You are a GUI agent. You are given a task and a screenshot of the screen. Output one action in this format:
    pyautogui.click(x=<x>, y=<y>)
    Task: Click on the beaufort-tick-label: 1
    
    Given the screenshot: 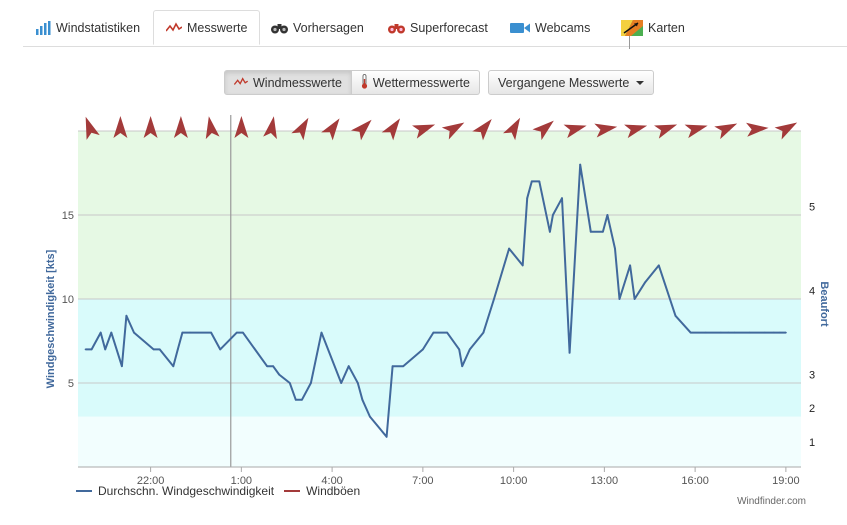 What is the action you would take?
    pyautogui.click(x=812, y=443)
    